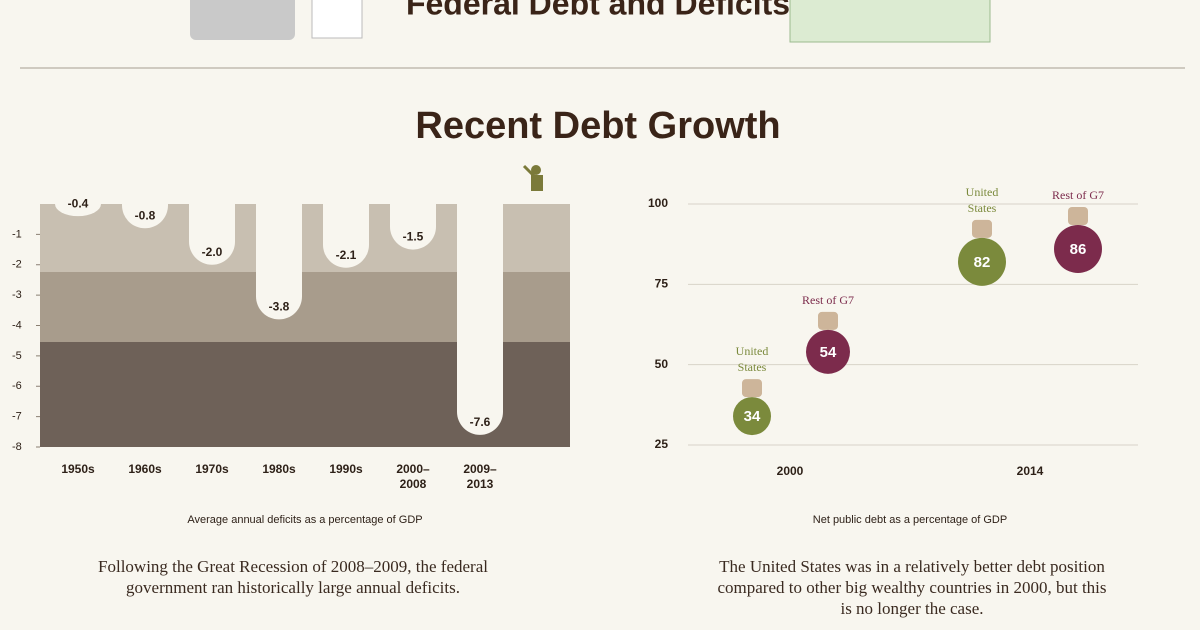  Describe the element at coordinates (17, 447) in the screenshot. I see `y-tick-label: -8` at that location.